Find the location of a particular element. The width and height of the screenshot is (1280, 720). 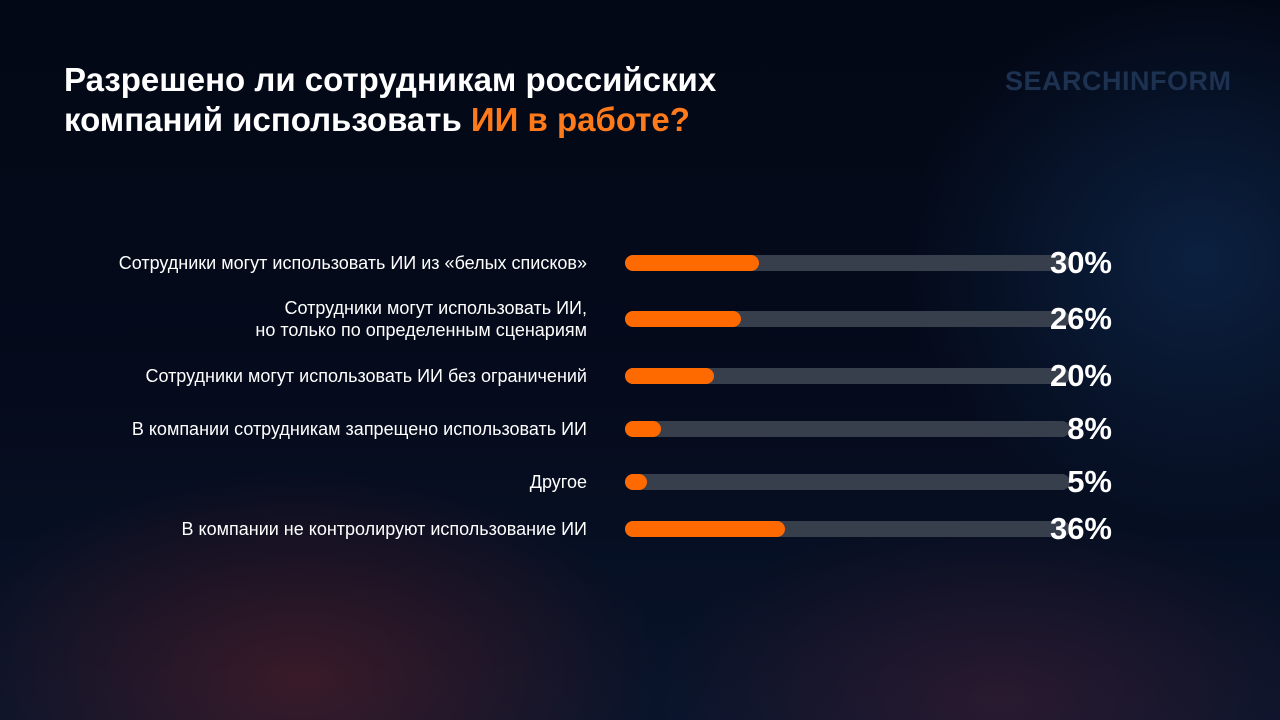

title-highlight: ИИ в работе? is located at coordinates (580, 119).